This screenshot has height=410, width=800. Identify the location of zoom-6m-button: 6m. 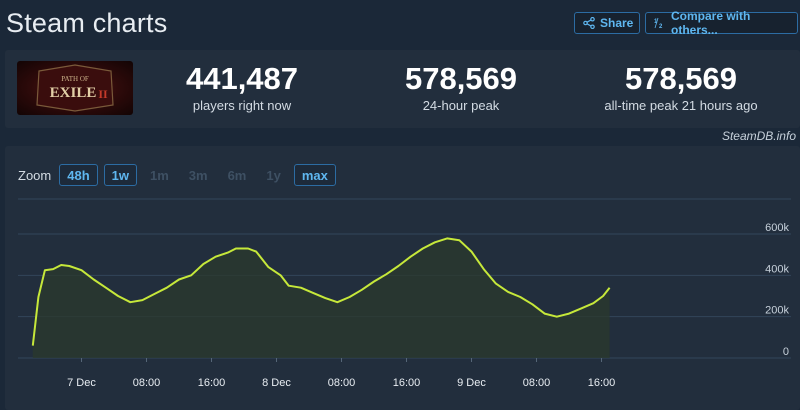
(237, 175).